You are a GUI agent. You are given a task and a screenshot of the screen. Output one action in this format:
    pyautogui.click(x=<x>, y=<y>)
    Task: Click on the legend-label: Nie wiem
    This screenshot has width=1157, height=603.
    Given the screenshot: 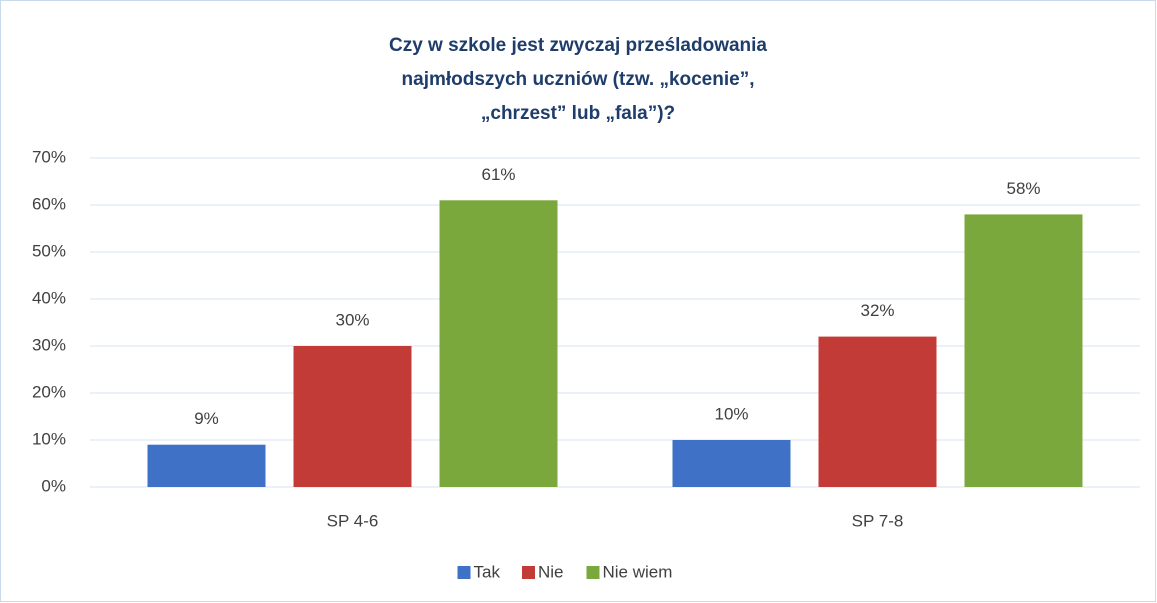 What is the action you would take?
    pyautogui.click(x=638, y=571)
    